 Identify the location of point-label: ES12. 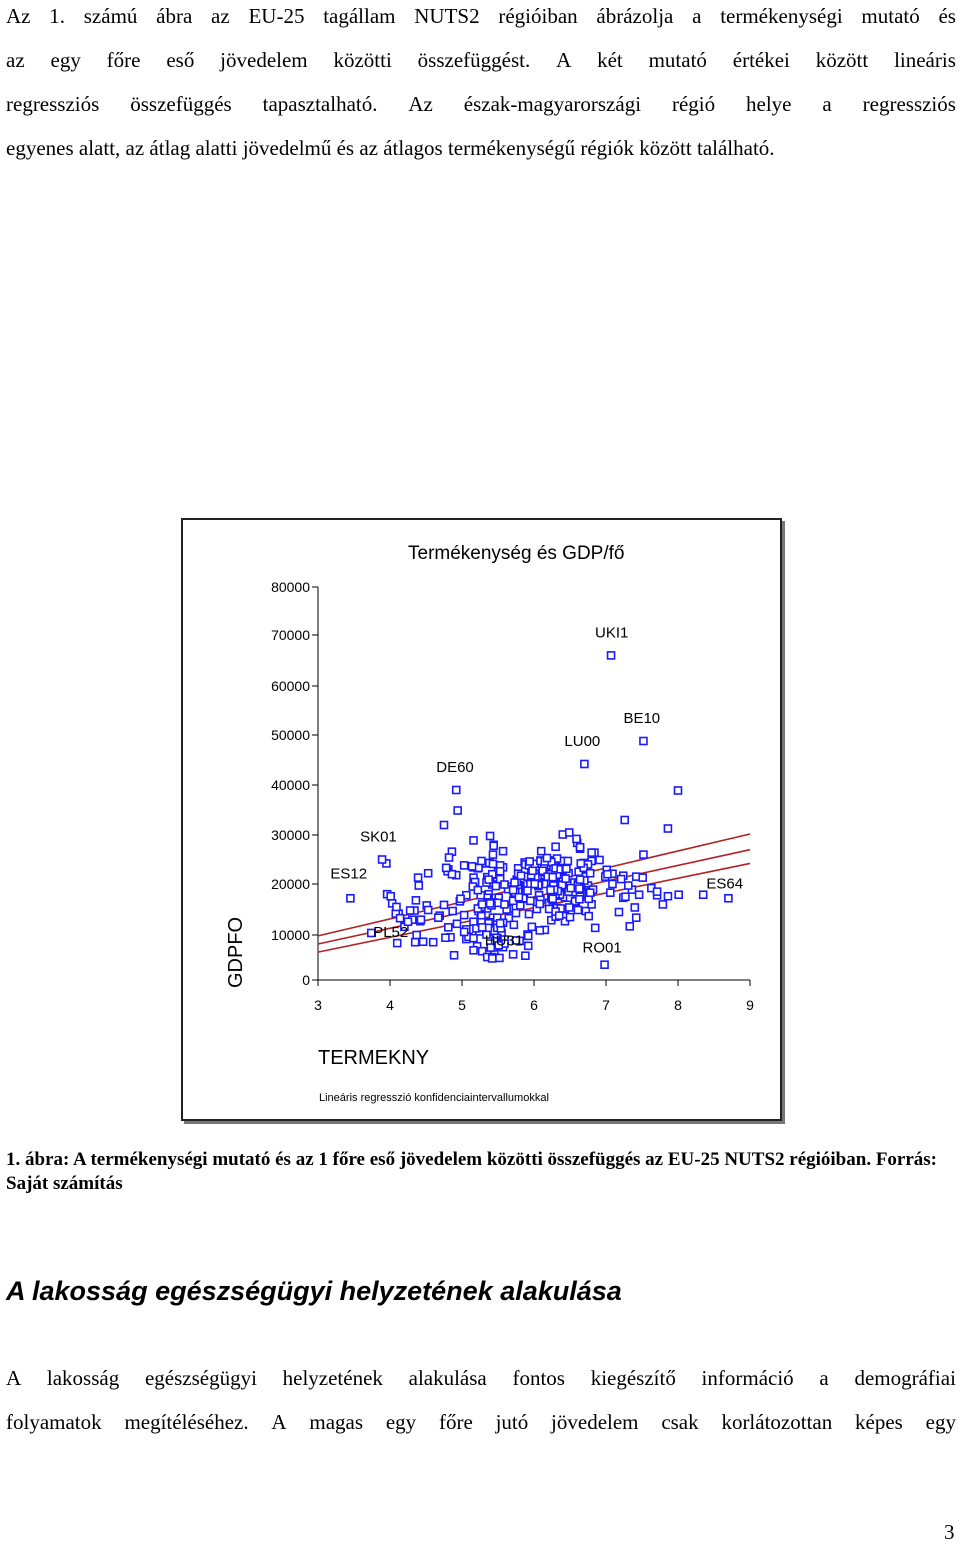
(348, 873).